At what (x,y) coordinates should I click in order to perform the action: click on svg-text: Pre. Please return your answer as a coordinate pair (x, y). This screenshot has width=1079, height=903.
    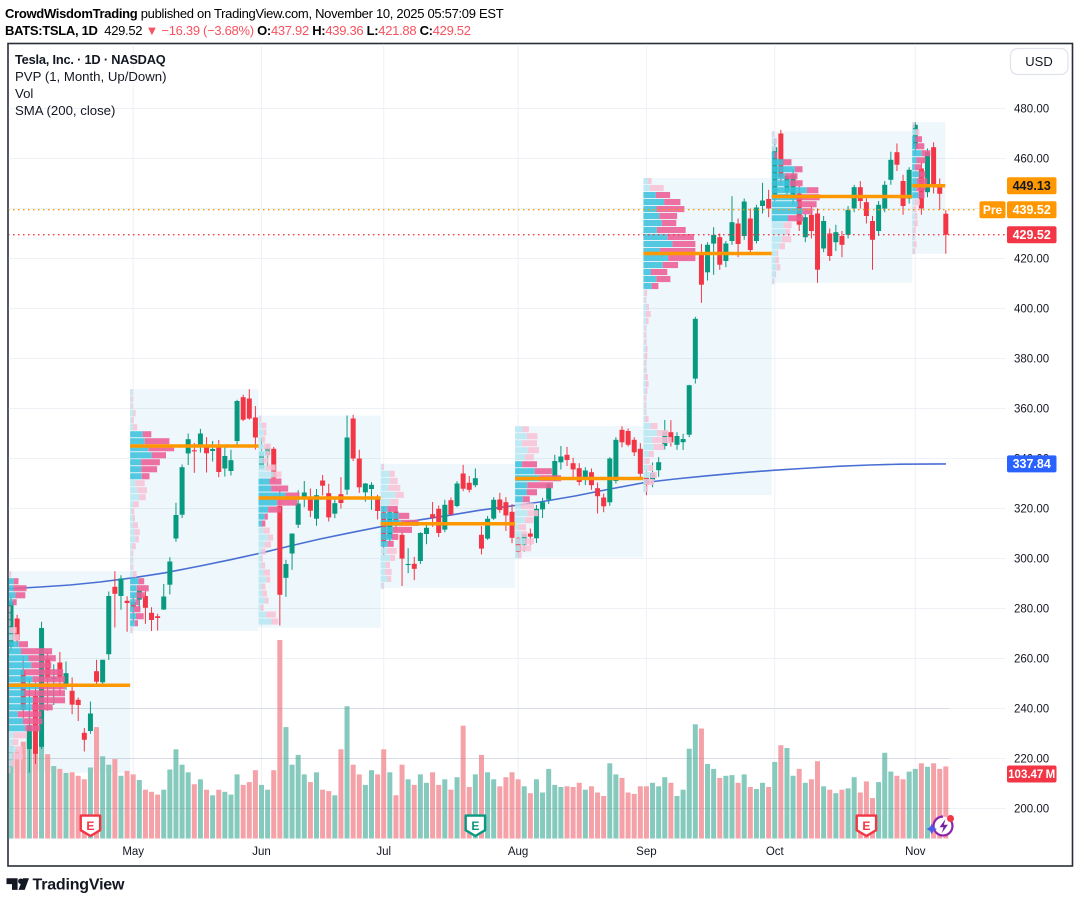
    Looking at the image, I should click on (993, 210).